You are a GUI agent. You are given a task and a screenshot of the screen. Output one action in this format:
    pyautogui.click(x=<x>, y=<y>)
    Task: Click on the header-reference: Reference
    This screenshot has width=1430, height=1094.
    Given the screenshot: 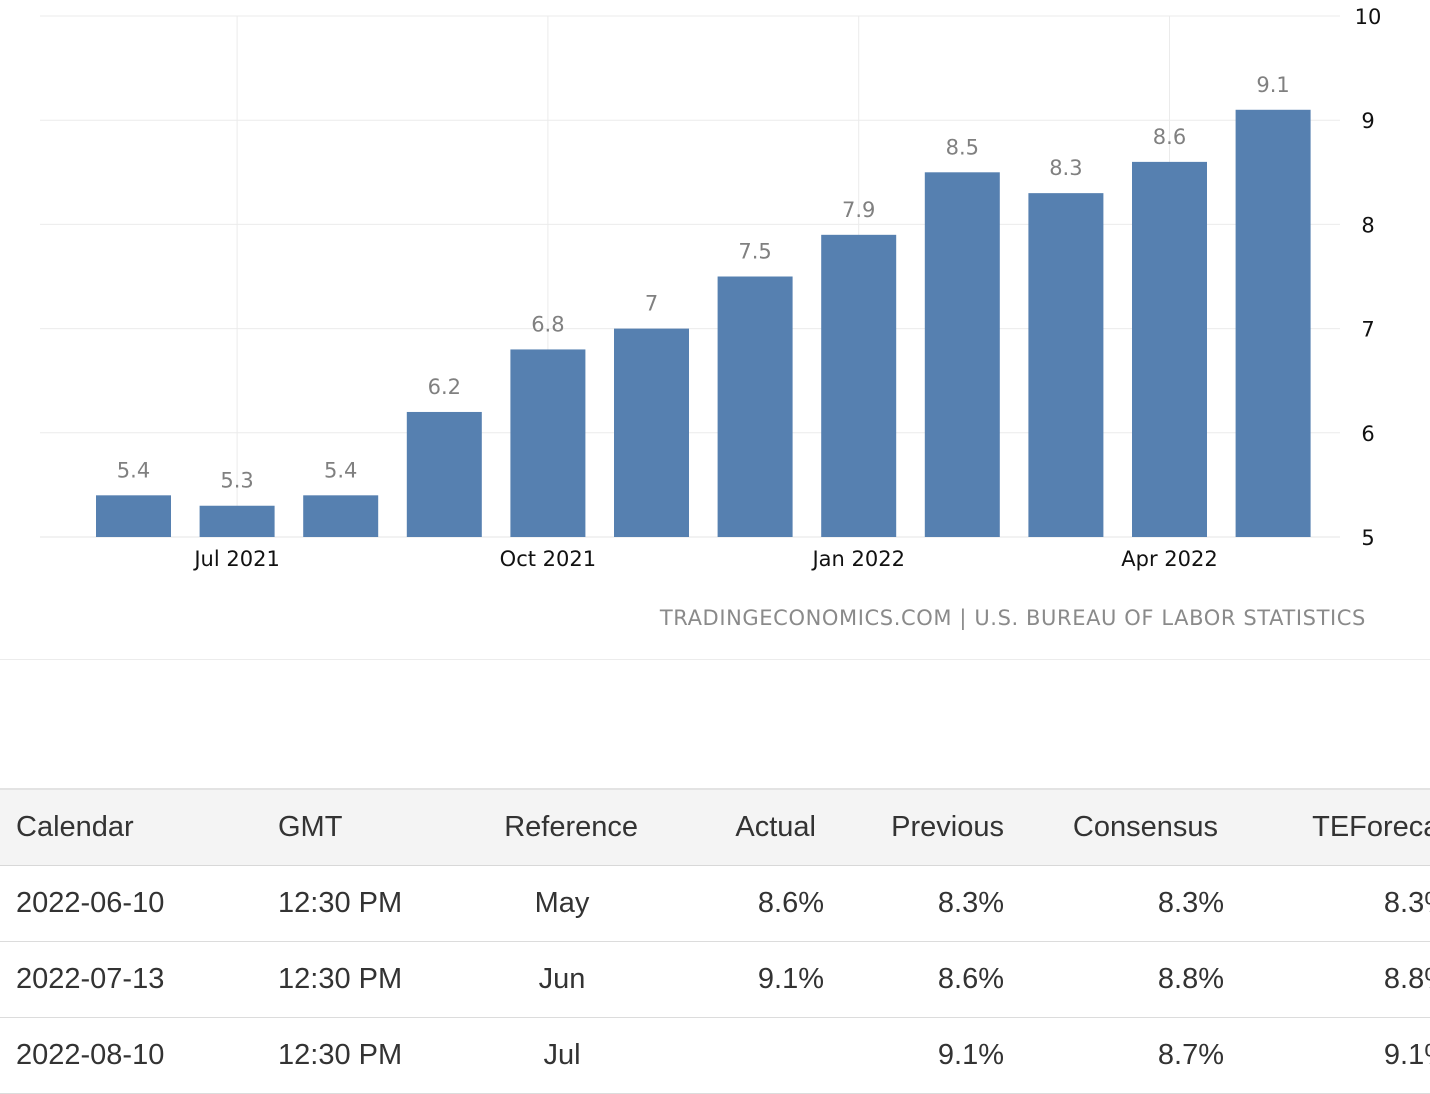 What is the action you would take?
    pyautogui.click(x=562, y=827)
    